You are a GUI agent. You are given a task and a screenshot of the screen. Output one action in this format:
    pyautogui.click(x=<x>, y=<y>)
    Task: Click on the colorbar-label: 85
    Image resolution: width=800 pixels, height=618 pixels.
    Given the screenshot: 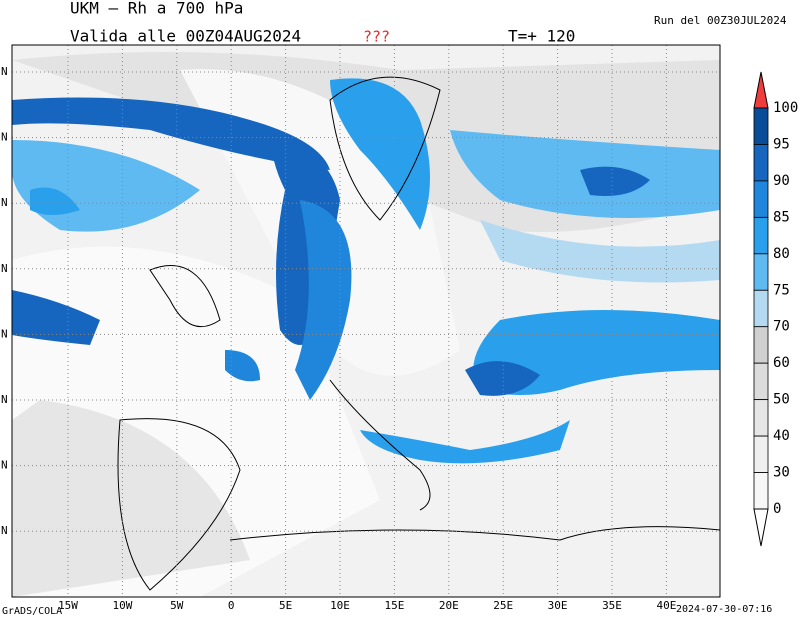 What is the action you would take?
    pyautogui.click(x=781, y=217)
    